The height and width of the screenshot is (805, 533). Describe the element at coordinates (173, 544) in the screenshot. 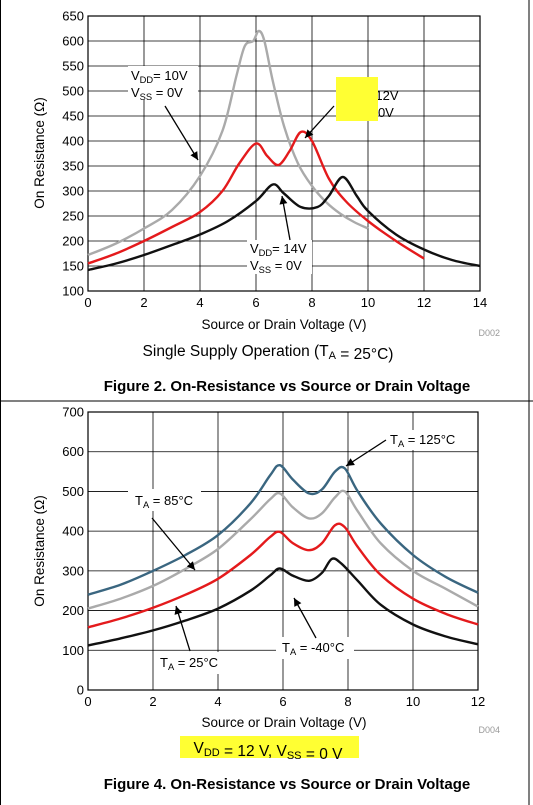

I see `annotation-arrow` at that location.